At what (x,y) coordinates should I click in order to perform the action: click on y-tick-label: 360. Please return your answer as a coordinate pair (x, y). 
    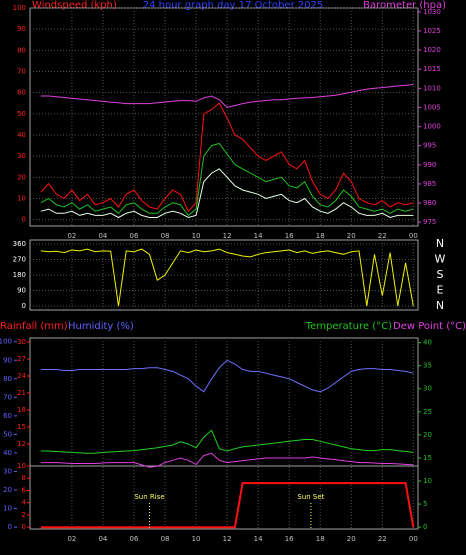
    Looking at the image, I should click on (19, 244).